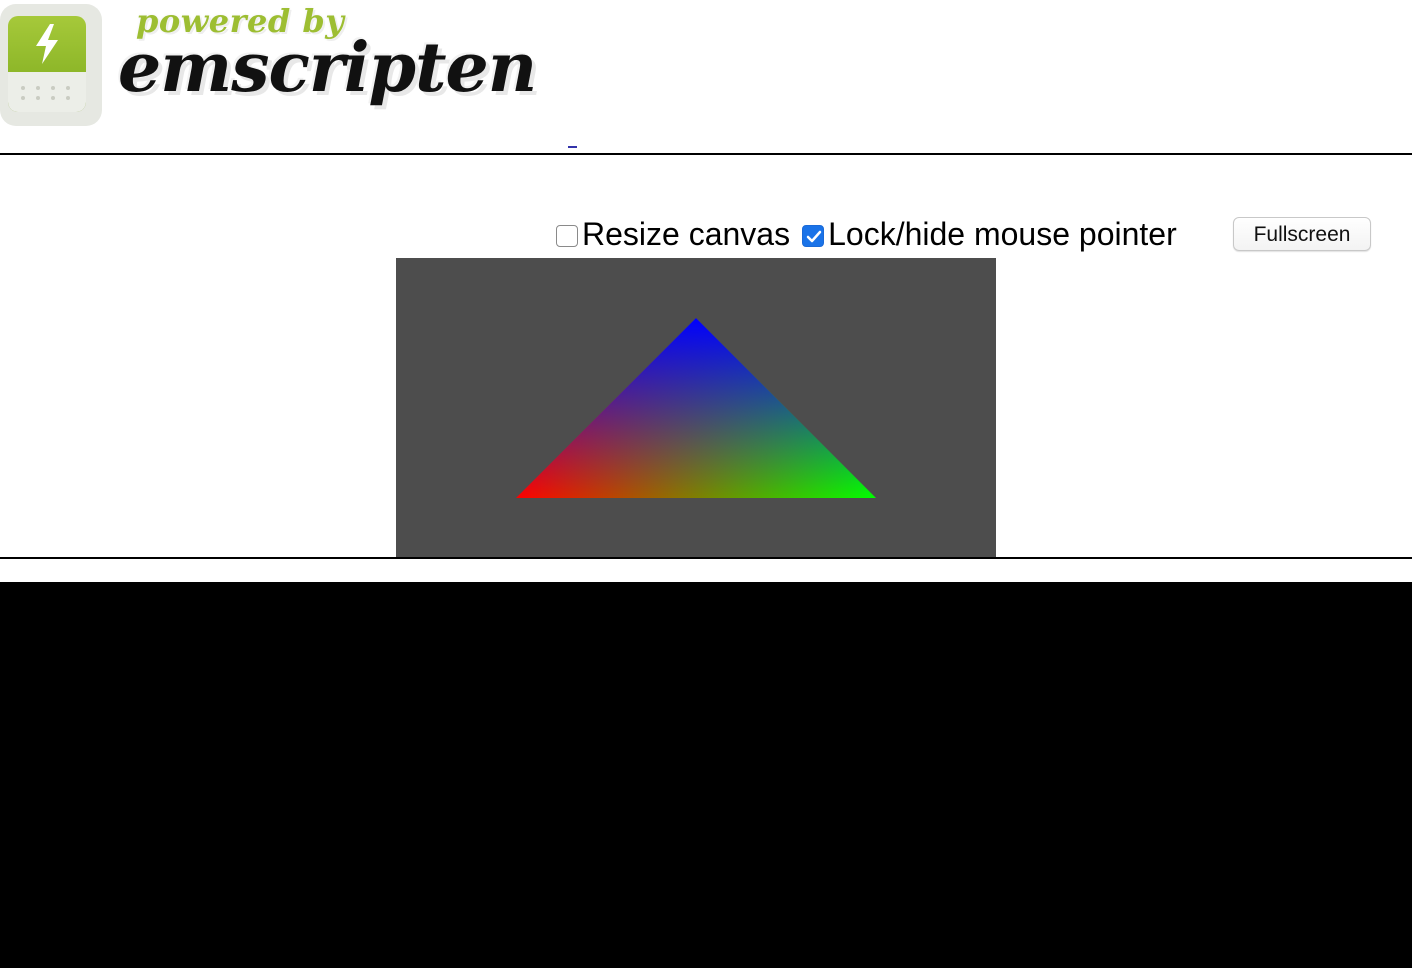 The height and width of the screenshot is (968, 1412). What do you see at coordinates (45, 93) in the screenshot?
I see `keyboard-dots-icon` at bounding box center [45, 93].